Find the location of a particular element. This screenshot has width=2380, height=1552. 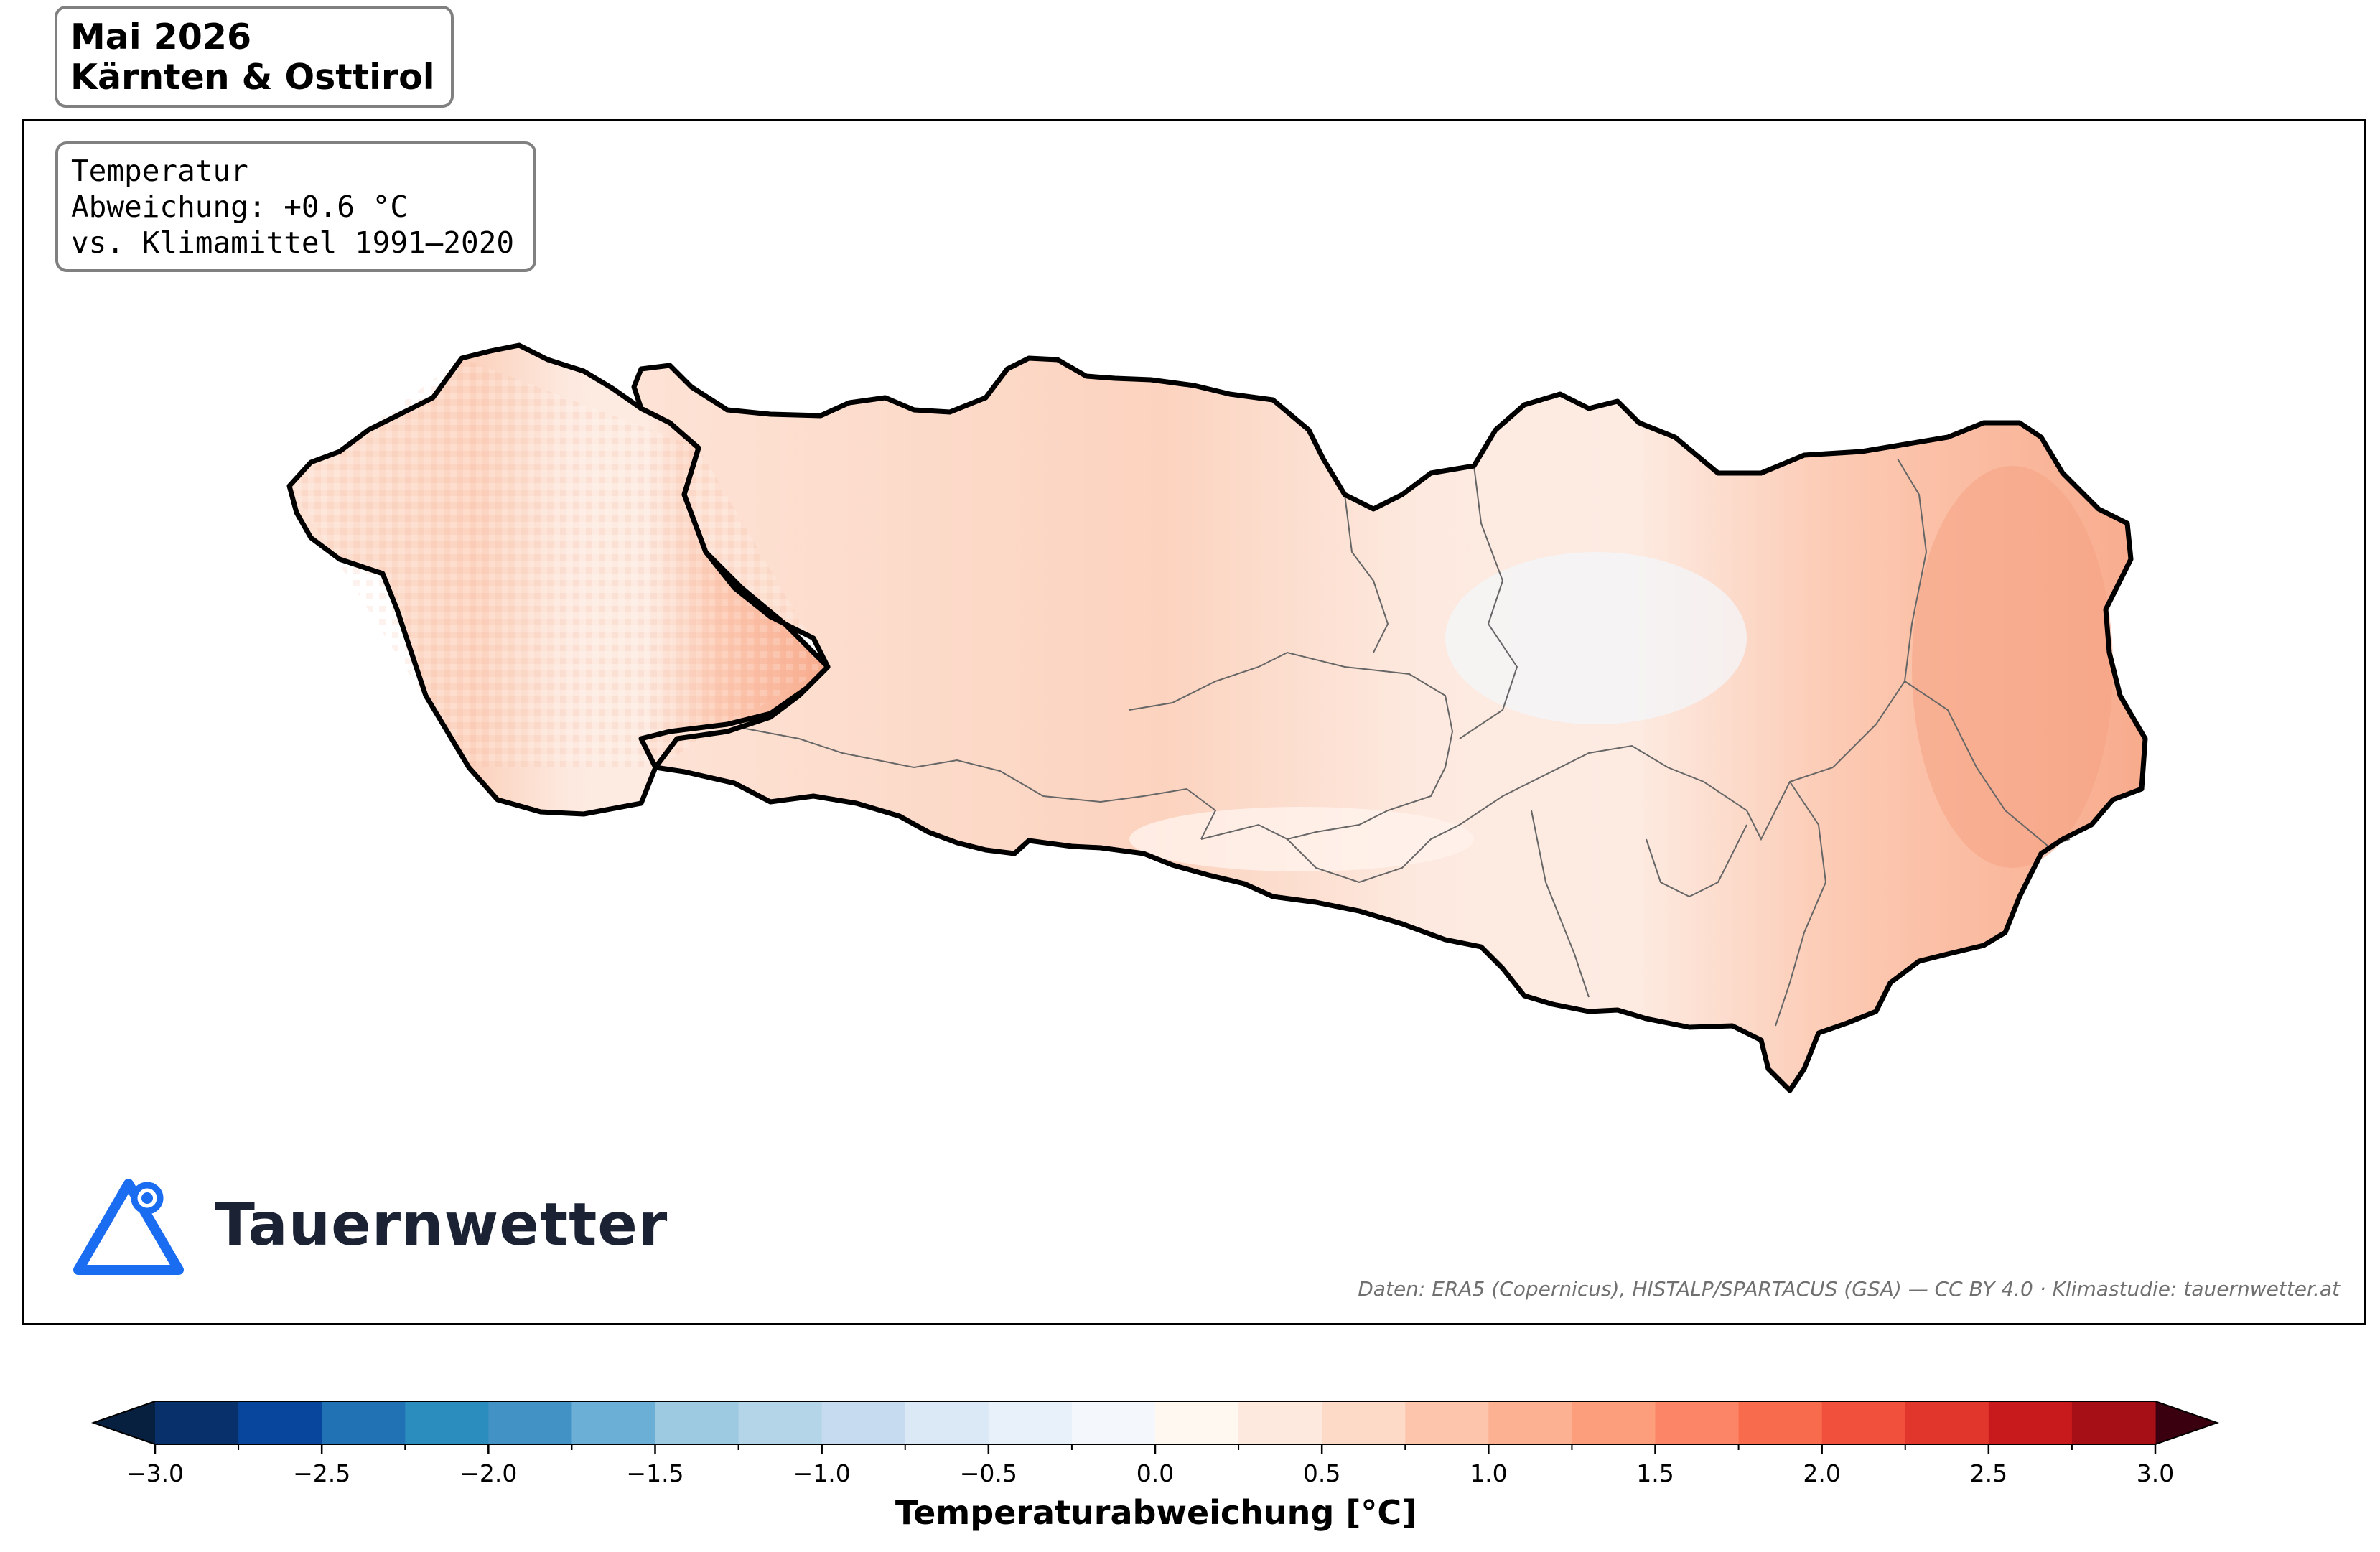

title-month: Mai 2026 is located at coordinates (161, 37).